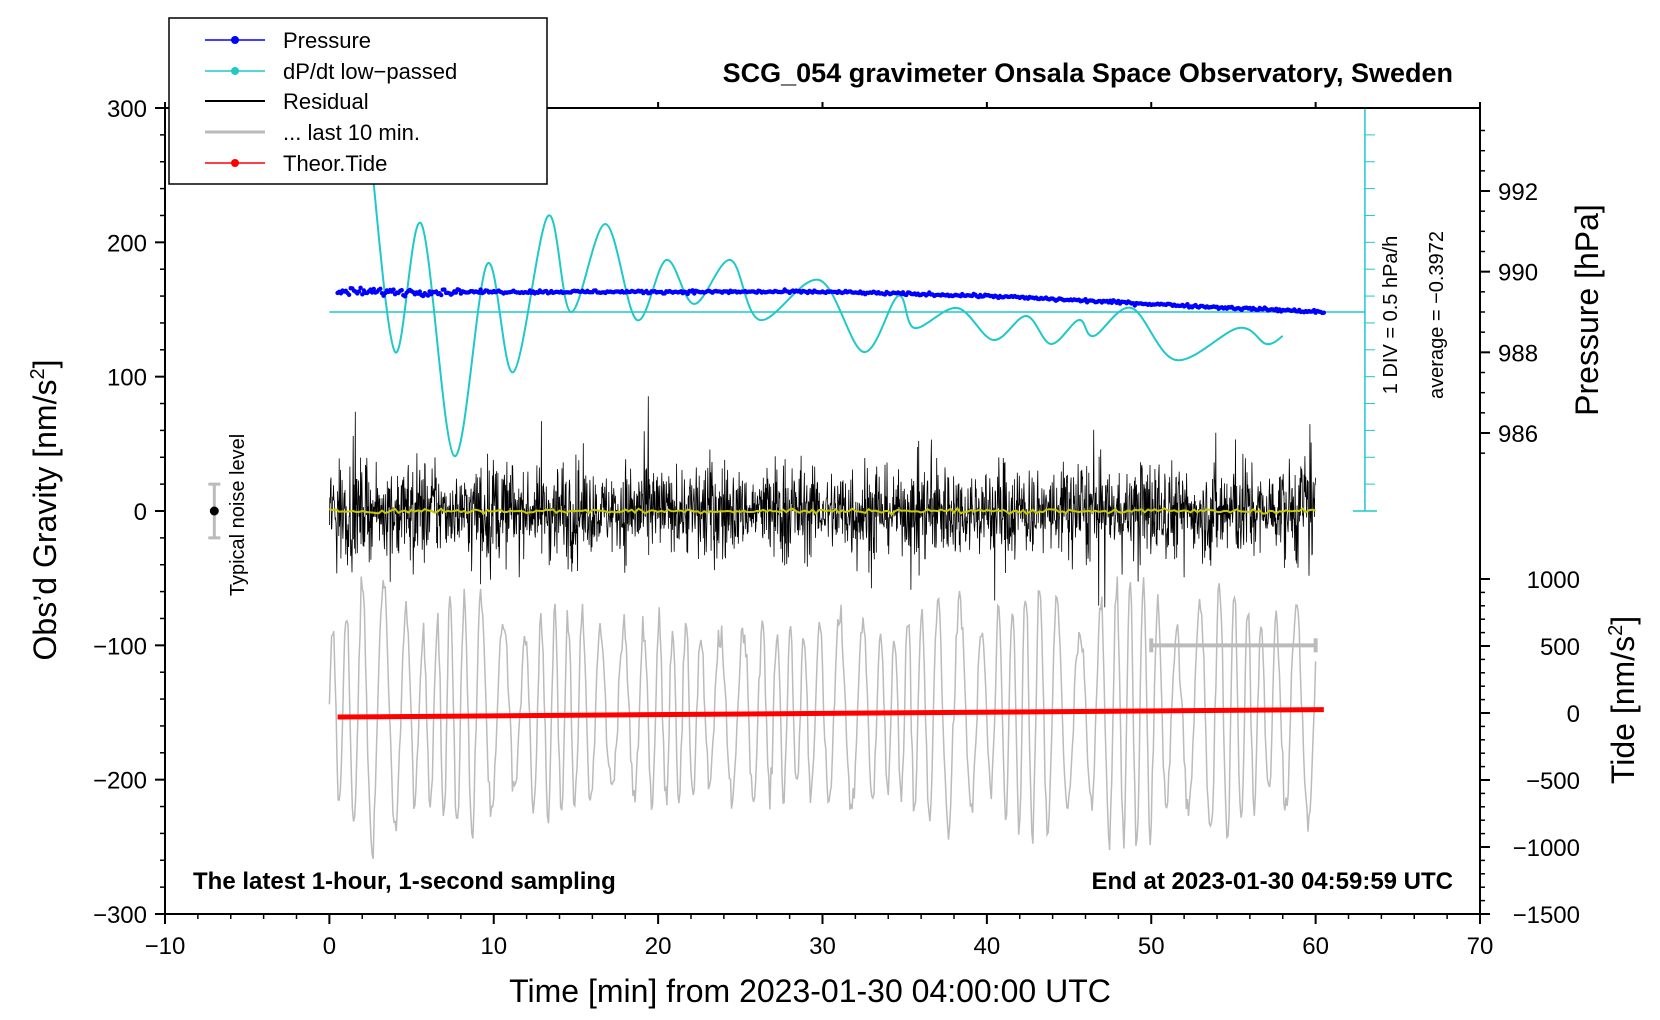  I want to click on dpdt-average-label: average = −0.3972, so click(1437, 315).